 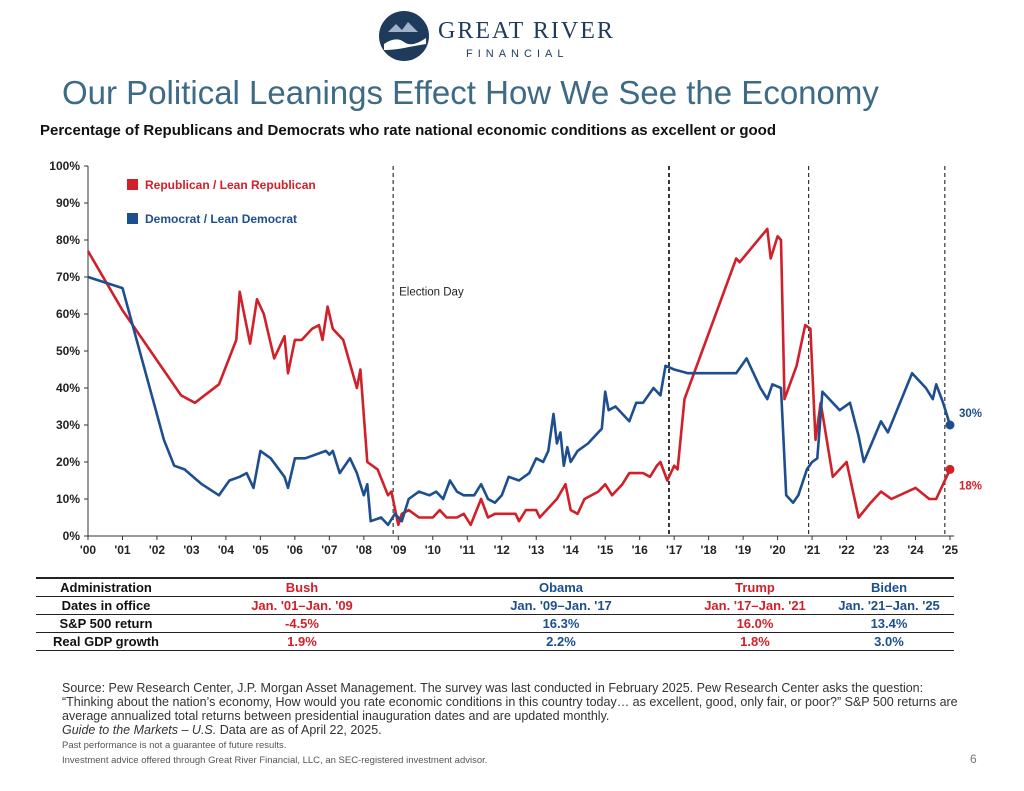 I want to click on table-header-row: Administration Bush Obama Trump Biden, so click(x=495, y=587).